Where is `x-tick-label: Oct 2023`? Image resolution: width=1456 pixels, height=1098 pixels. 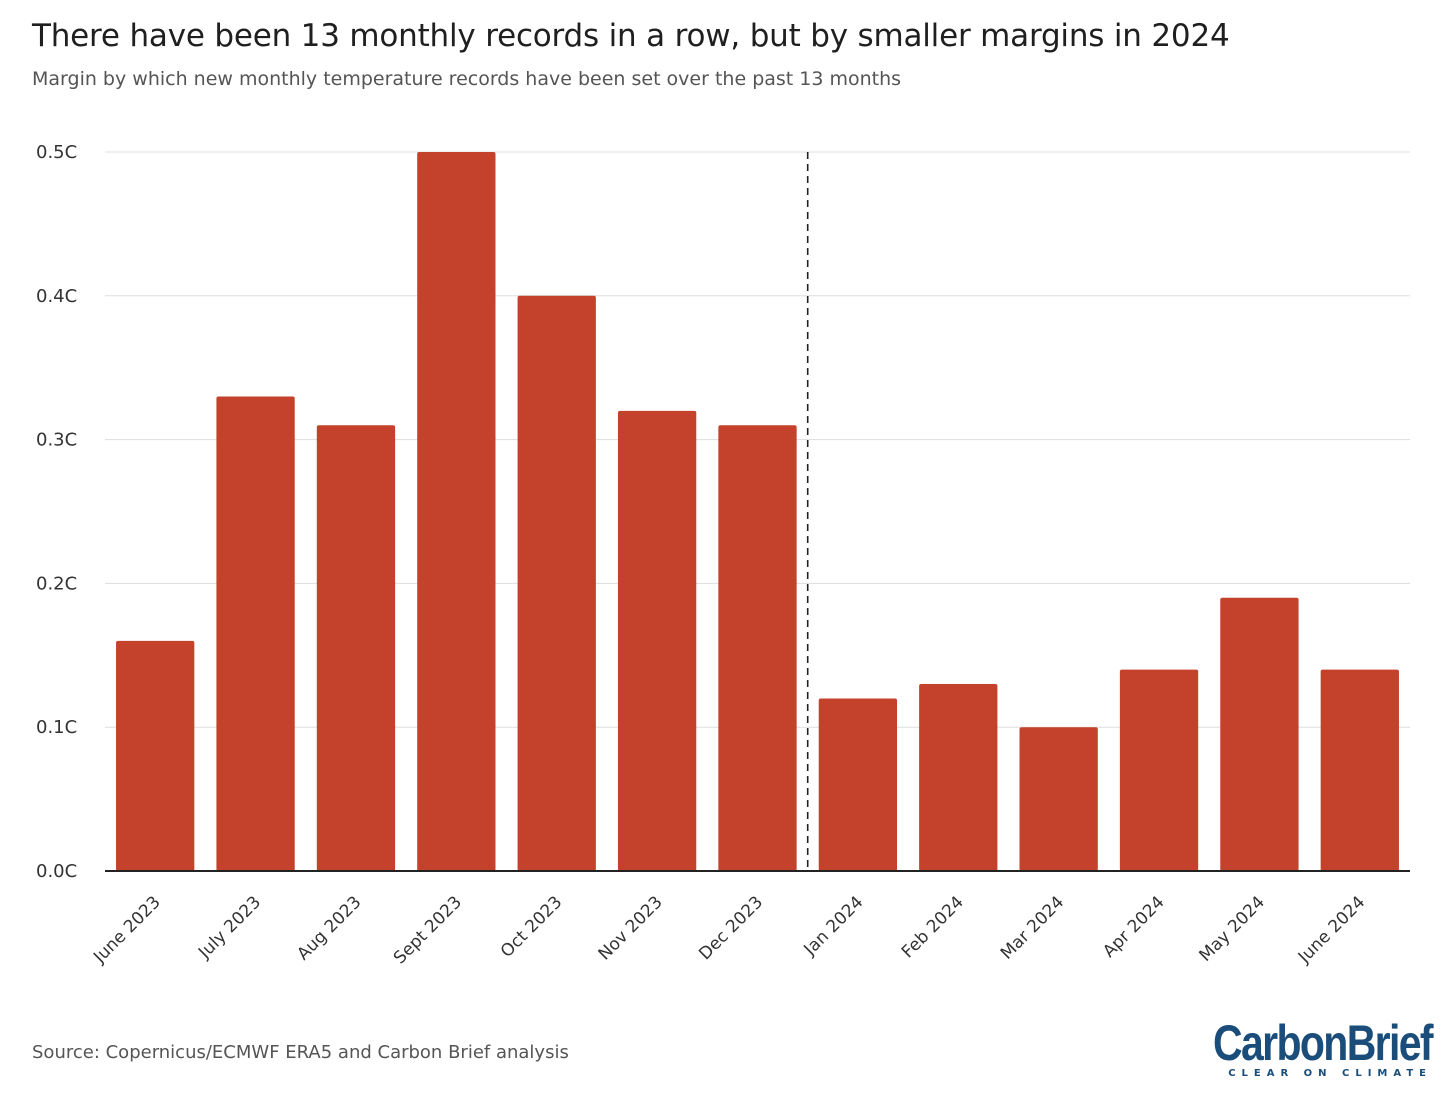
x-tick-label: Oct 2023 is located at coordinates (531, 926).